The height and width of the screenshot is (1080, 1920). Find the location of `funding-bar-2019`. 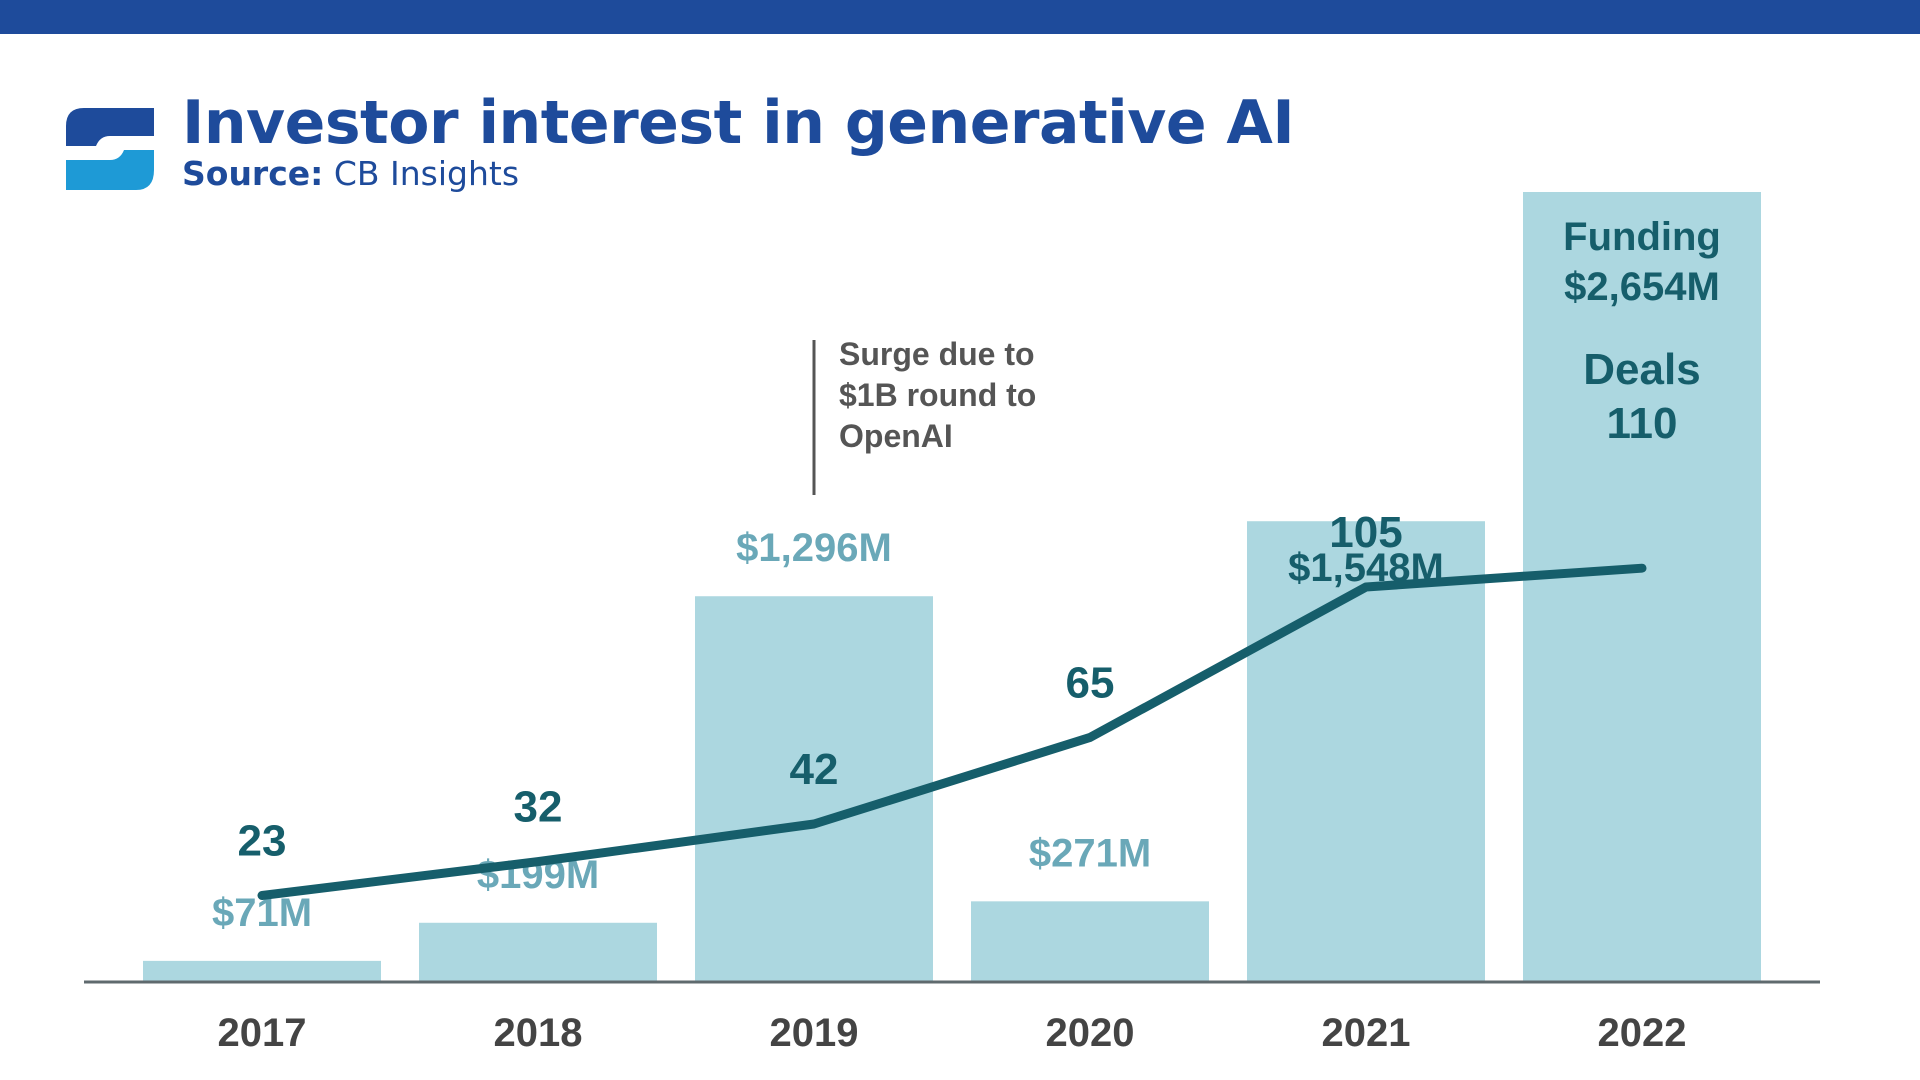

funding-bar-2019 is located at coordinates (814, 789).